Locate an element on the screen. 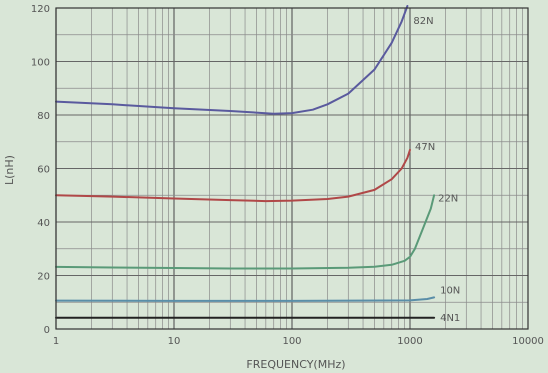  x-tick-label: 1 is located at coordinates (56, 341).